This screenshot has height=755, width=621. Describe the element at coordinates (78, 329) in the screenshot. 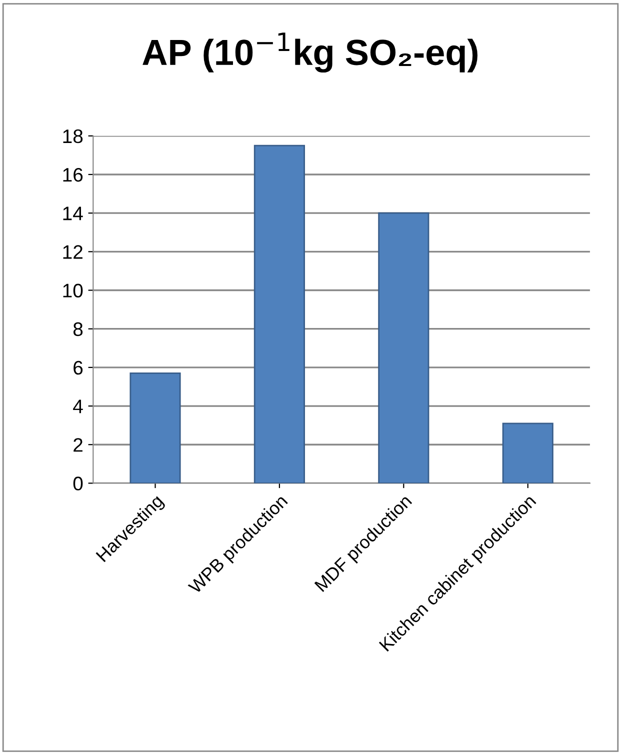

I see `y-tick-label: 8` at that location.